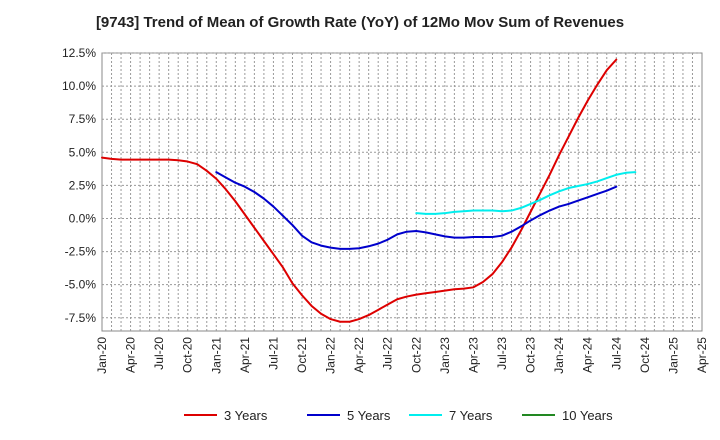 The width and height of the screenshot is (720, 440). What do you see at coordinates (526, 193) in the screenshot?
I see `series-line-7-years` at bounding box center [526, 193].